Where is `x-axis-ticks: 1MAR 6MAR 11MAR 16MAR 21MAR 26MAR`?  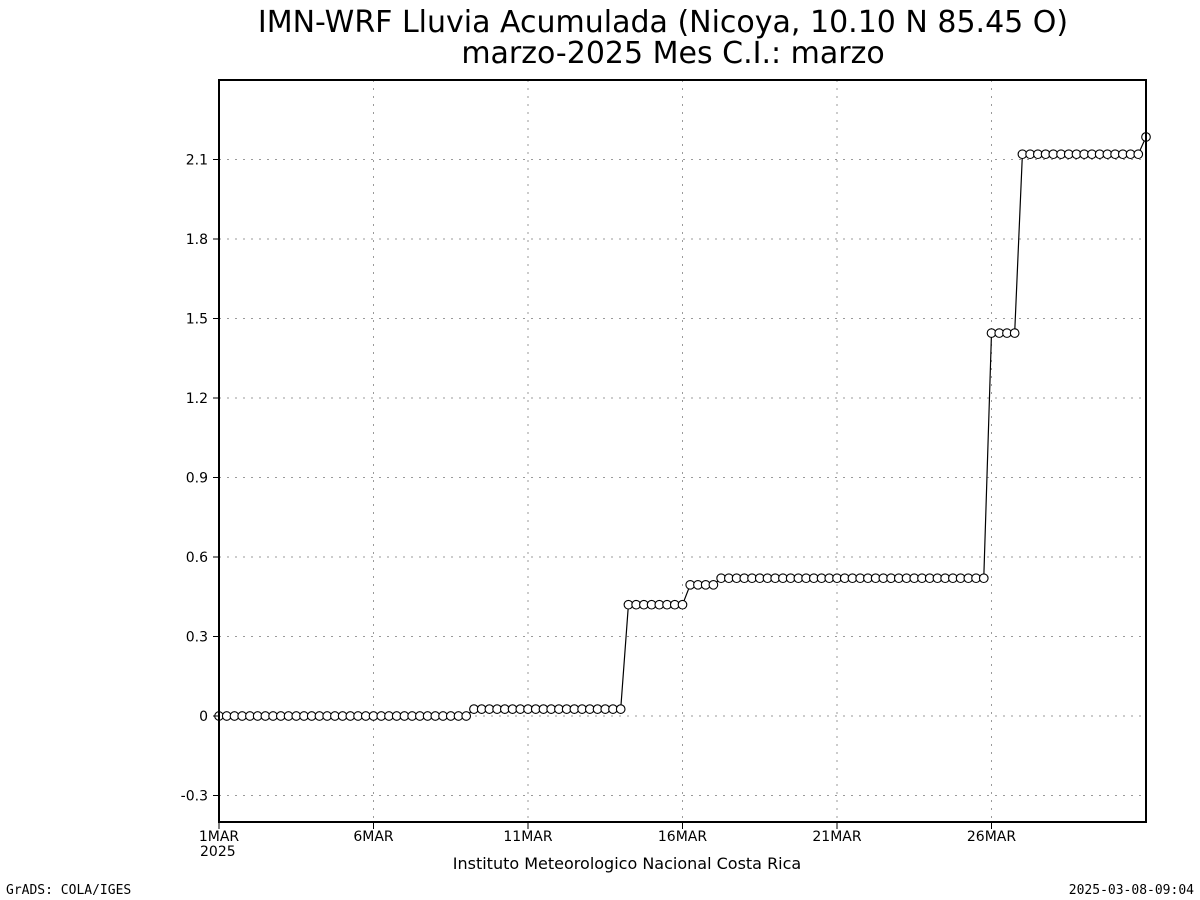 x-axis-ticks: 1MAR 6MAR 11MAR 16MAR 21MAR 26MAR is located at coordinates (607, 833).